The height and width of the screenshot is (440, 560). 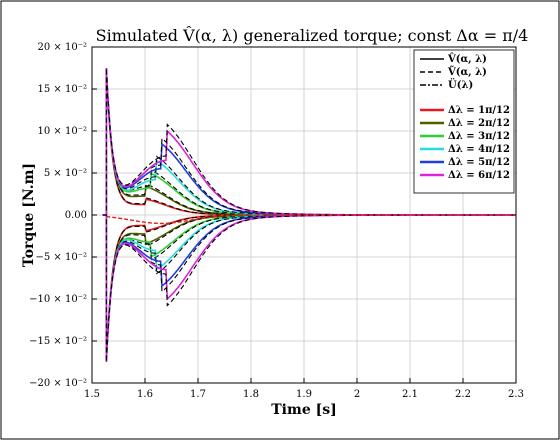 I want to click on y-tick-label: −20 × 10⁻², so click(x=58, y=383).